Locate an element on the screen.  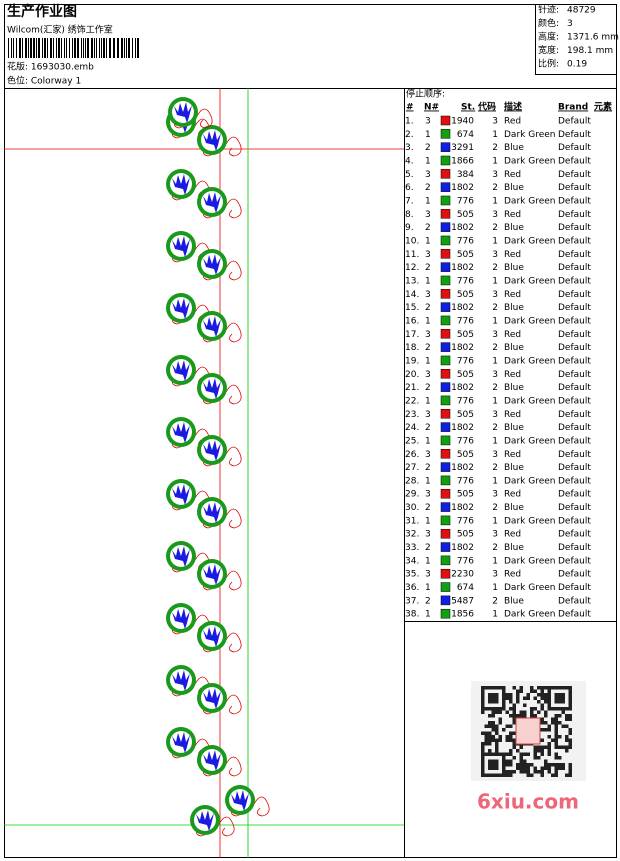
qr-finder is located at coordinates (493, 698).